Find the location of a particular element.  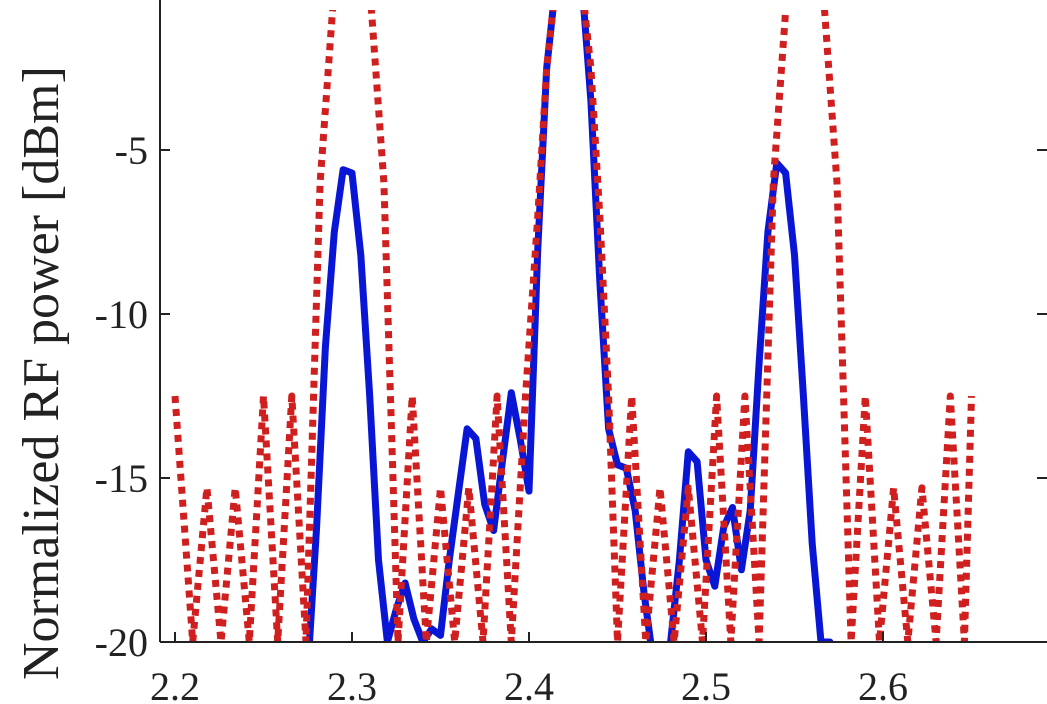

x-tick-label: 2.6 is located at coordinates (883, 684).